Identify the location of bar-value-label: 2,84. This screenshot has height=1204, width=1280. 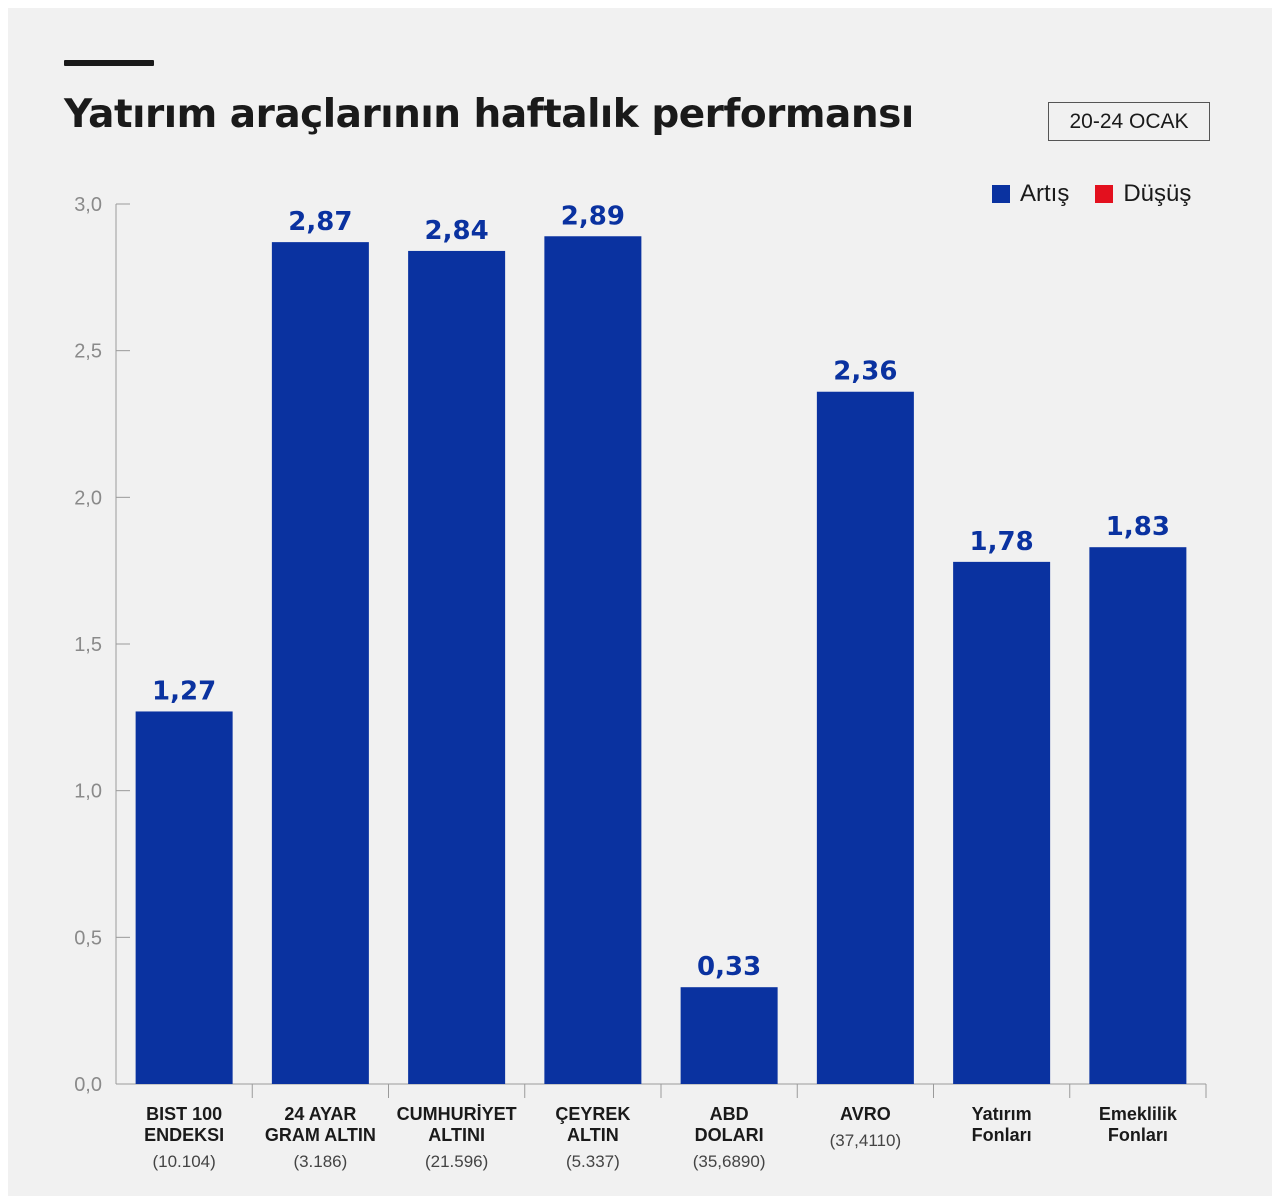
(457, 231).